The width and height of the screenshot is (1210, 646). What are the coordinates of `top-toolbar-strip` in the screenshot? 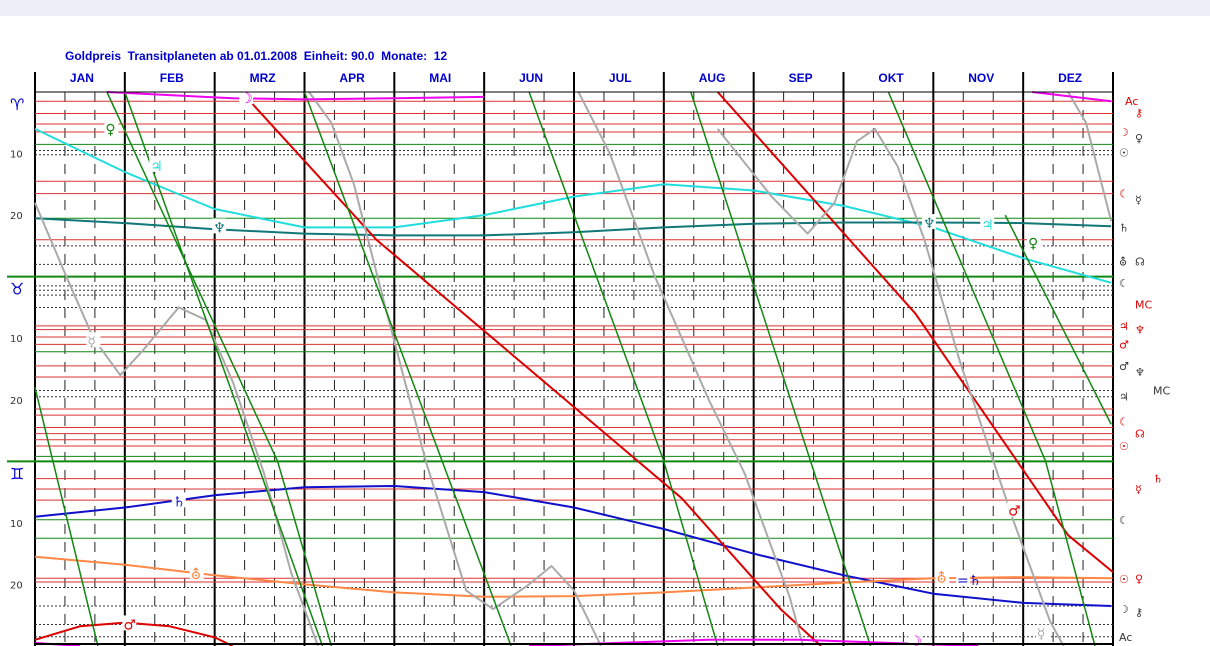 It's located at (605, 8).